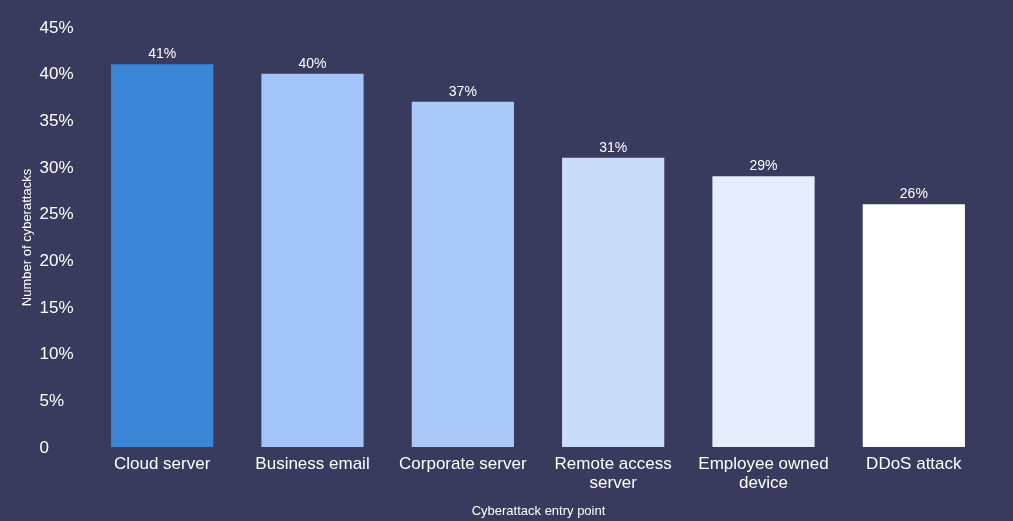 Image resolution: width=1013 pixels, height=521 pixels. What do you see at coordinates (463, 463) in the screenshot?
I see `x-tick-label: Corporate server` at bounding box center [463, 463].